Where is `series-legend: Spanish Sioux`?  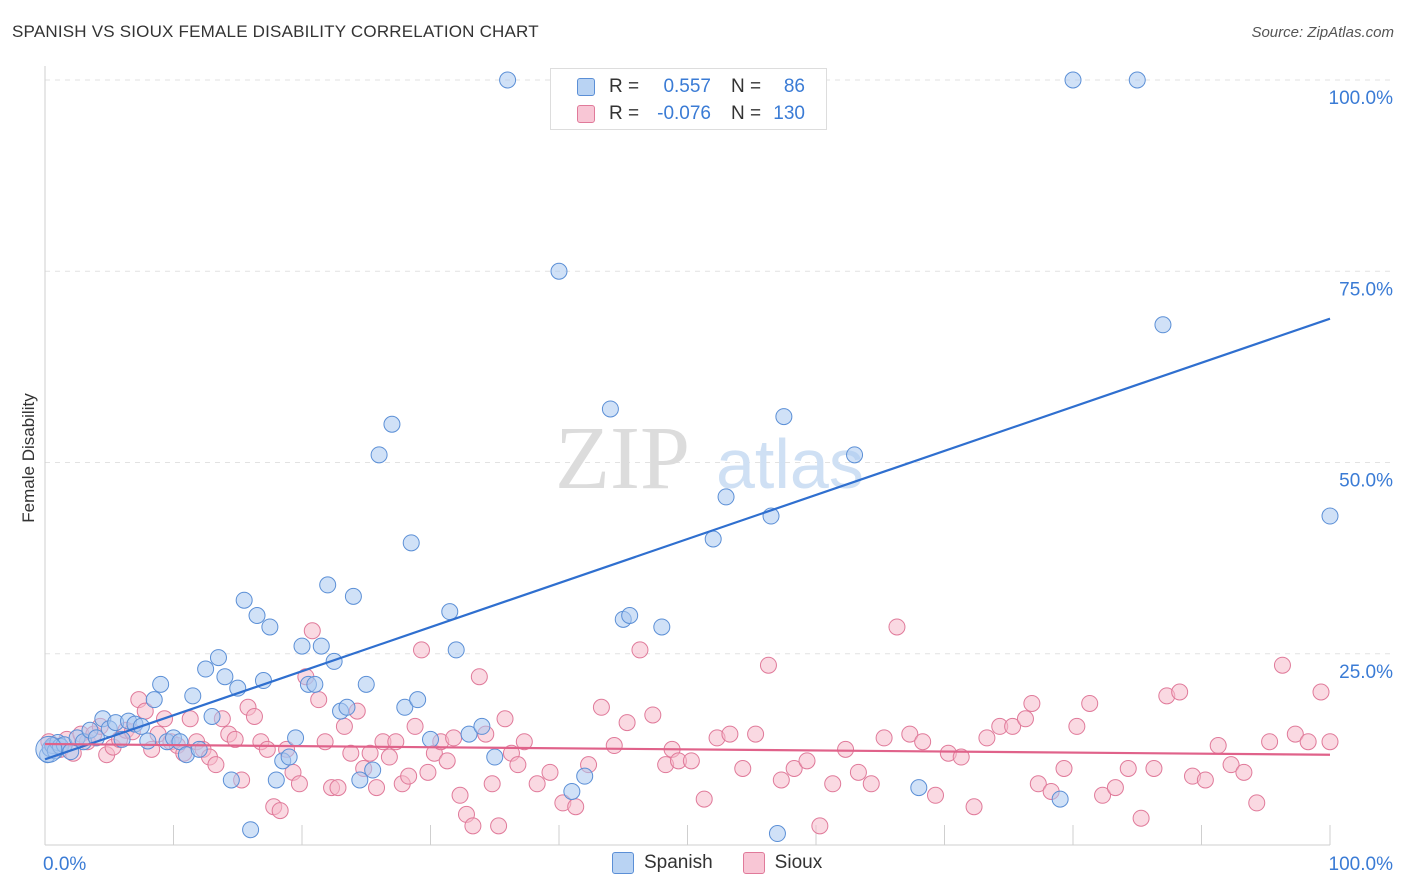
series-legend: Spanish Sioux is located at coordinates (732, 863).